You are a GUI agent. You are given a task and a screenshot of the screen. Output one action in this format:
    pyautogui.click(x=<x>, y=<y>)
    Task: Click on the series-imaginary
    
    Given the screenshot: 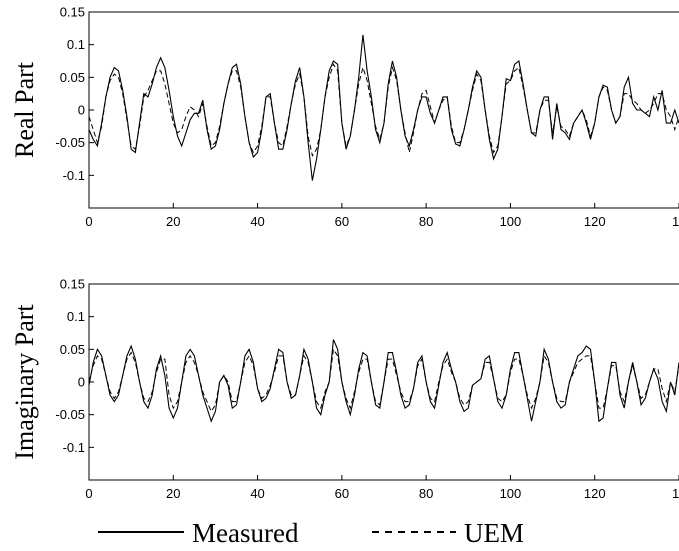 What is the action you would take?
    pyautogui.click(x=383, y=381)
    